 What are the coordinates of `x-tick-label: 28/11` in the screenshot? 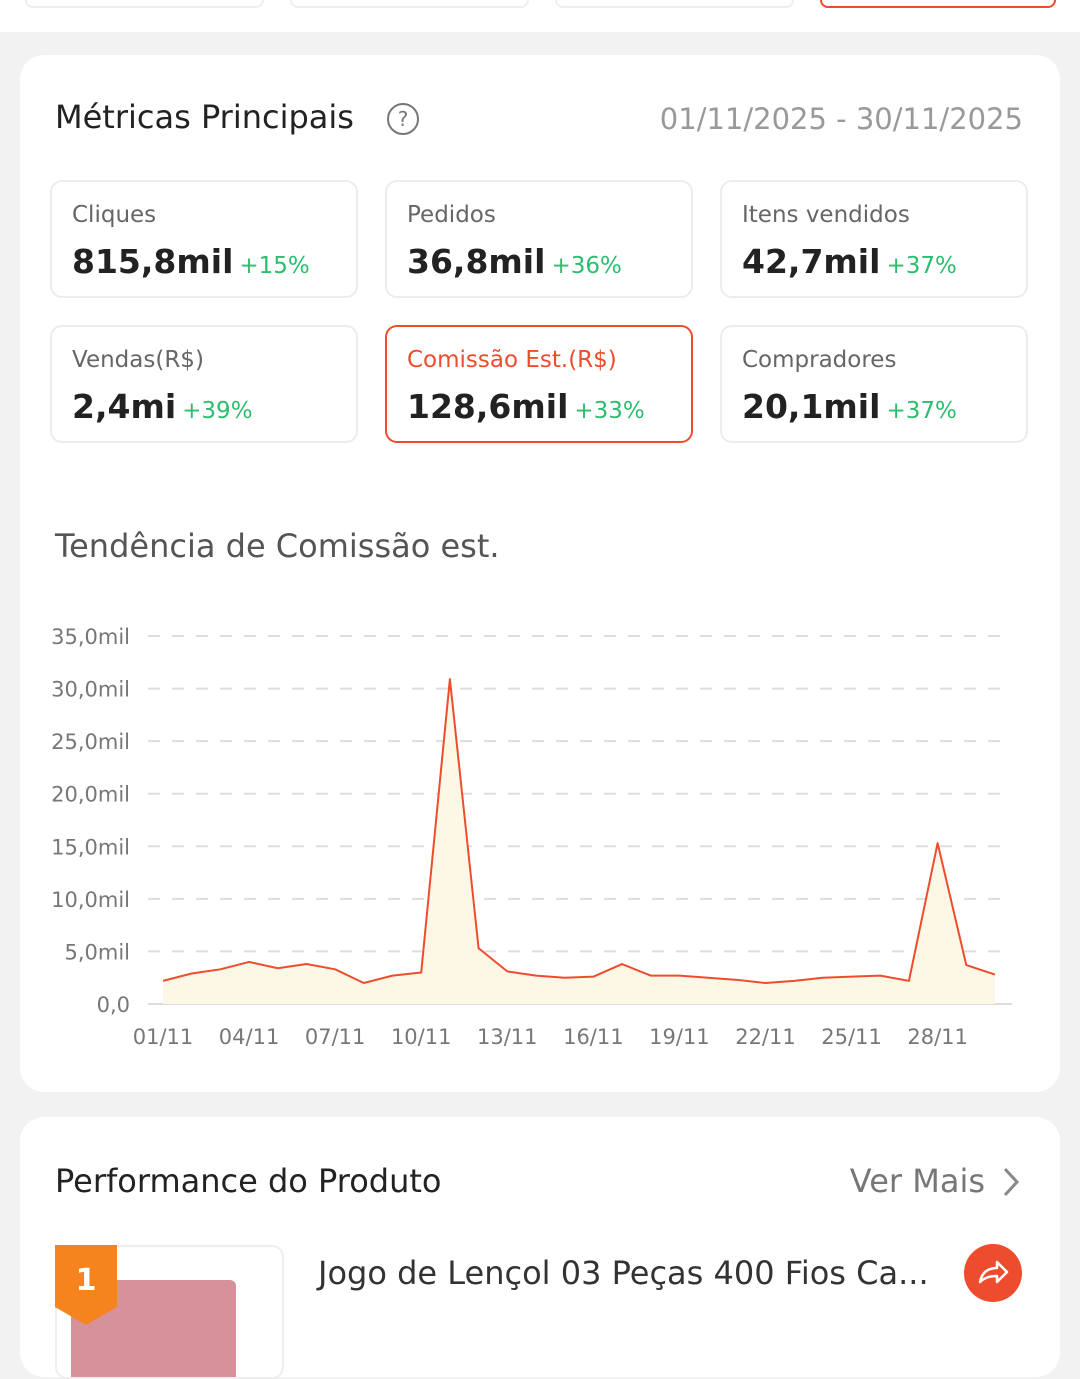 It's located at (937, 1037).